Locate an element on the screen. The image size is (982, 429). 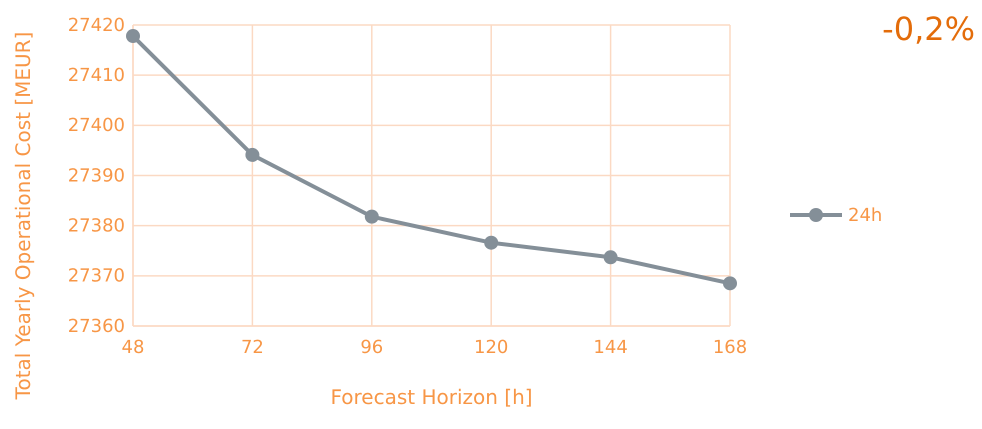
y-axis-title: Total Yearly Operational Cost [MEUR] is located at coordinates (23, 216).